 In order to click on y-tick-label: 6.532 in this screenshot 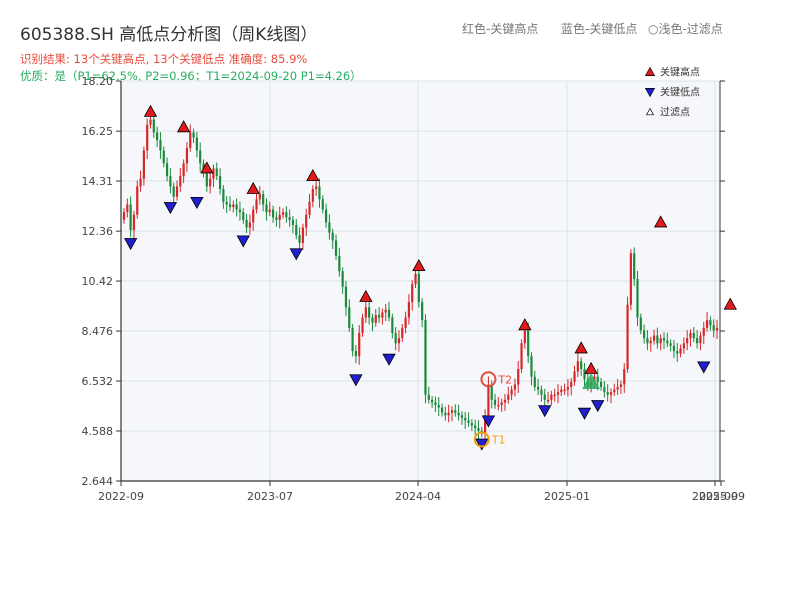, I will do `click(98, 381)`.